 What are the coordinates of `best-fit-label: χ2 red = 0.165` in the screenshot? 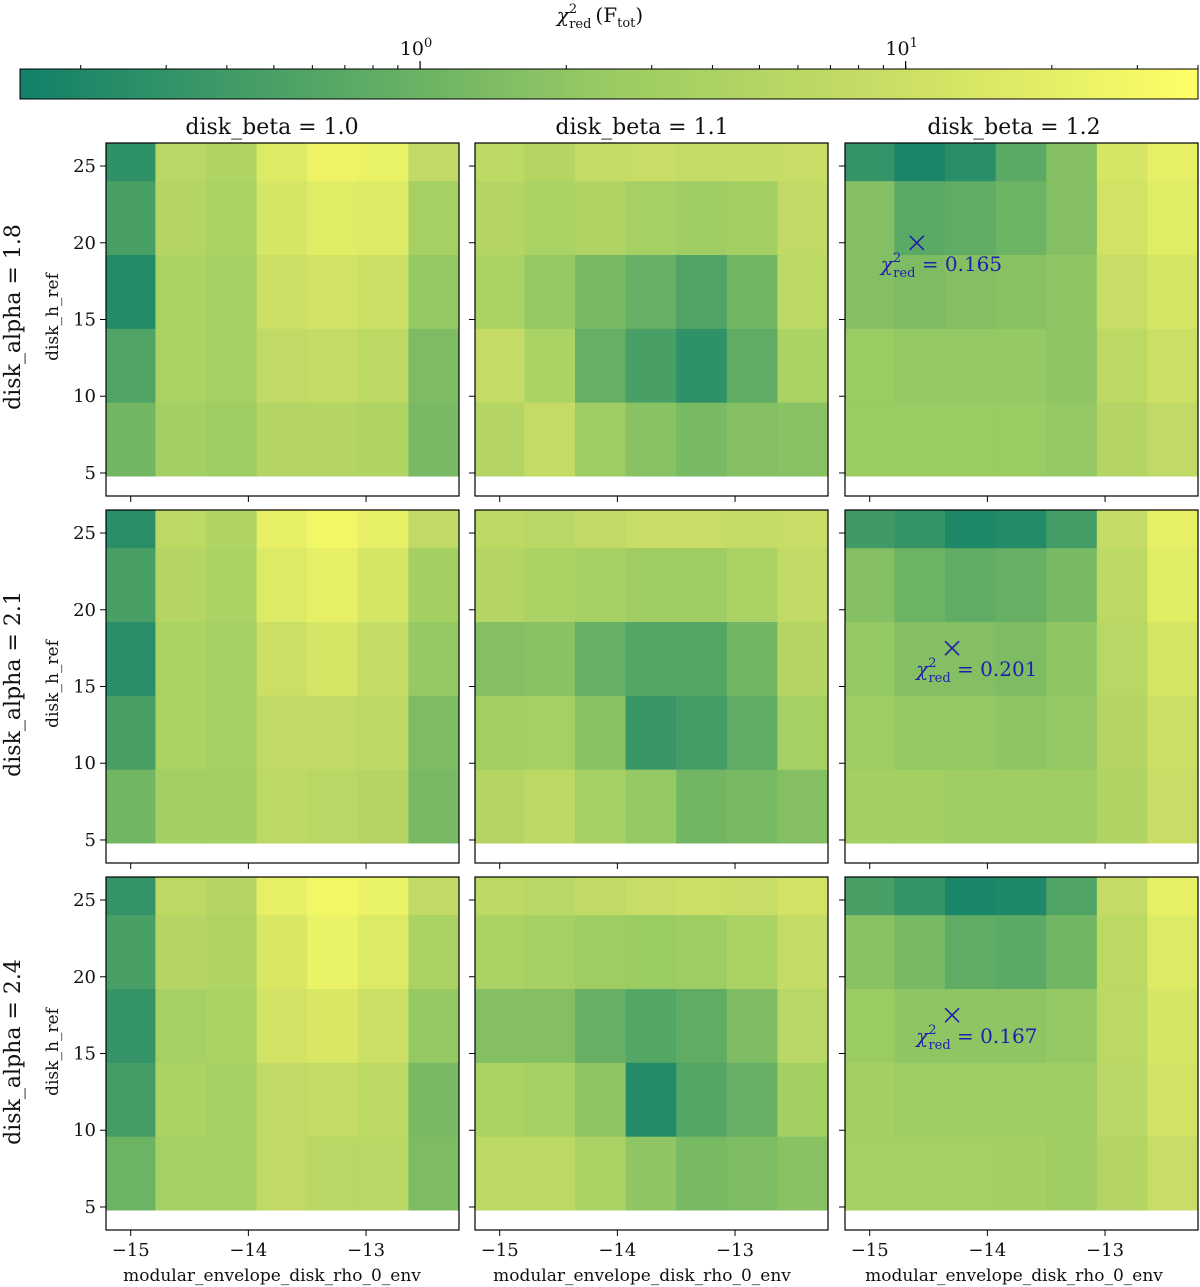 It's located at (940, 266).